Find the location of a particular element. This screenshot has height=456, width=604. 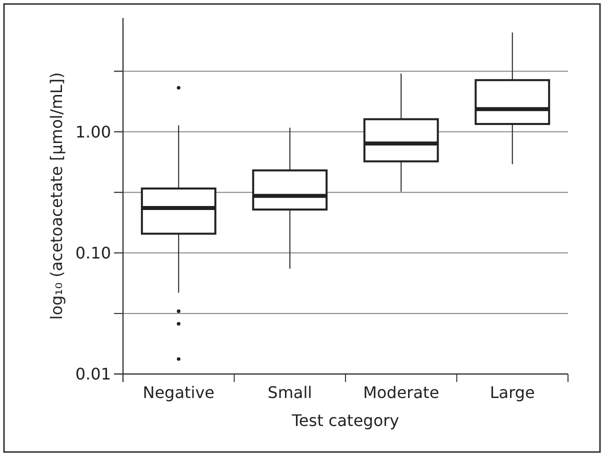

y-tick-label: 1.00 is located at coordinates (93, 132).